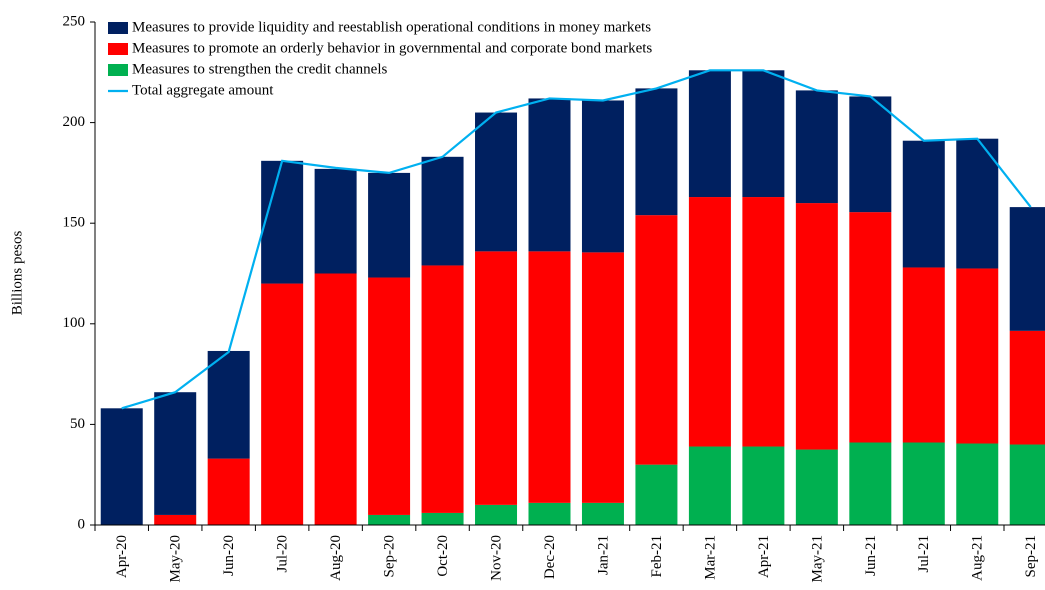 The image size is (1045, 590). Describe the element at coordinates (74, 223) in the screenshot. I see `y-tick-label: 150` at that location.